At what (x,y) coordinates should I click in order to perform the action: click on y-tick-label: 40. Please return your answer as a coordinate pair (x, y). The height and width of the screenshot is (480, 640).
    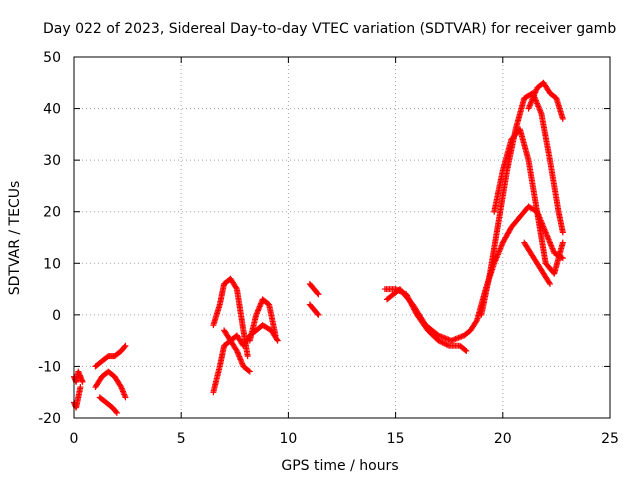
    Looking at the image, I should click on (52, 110).